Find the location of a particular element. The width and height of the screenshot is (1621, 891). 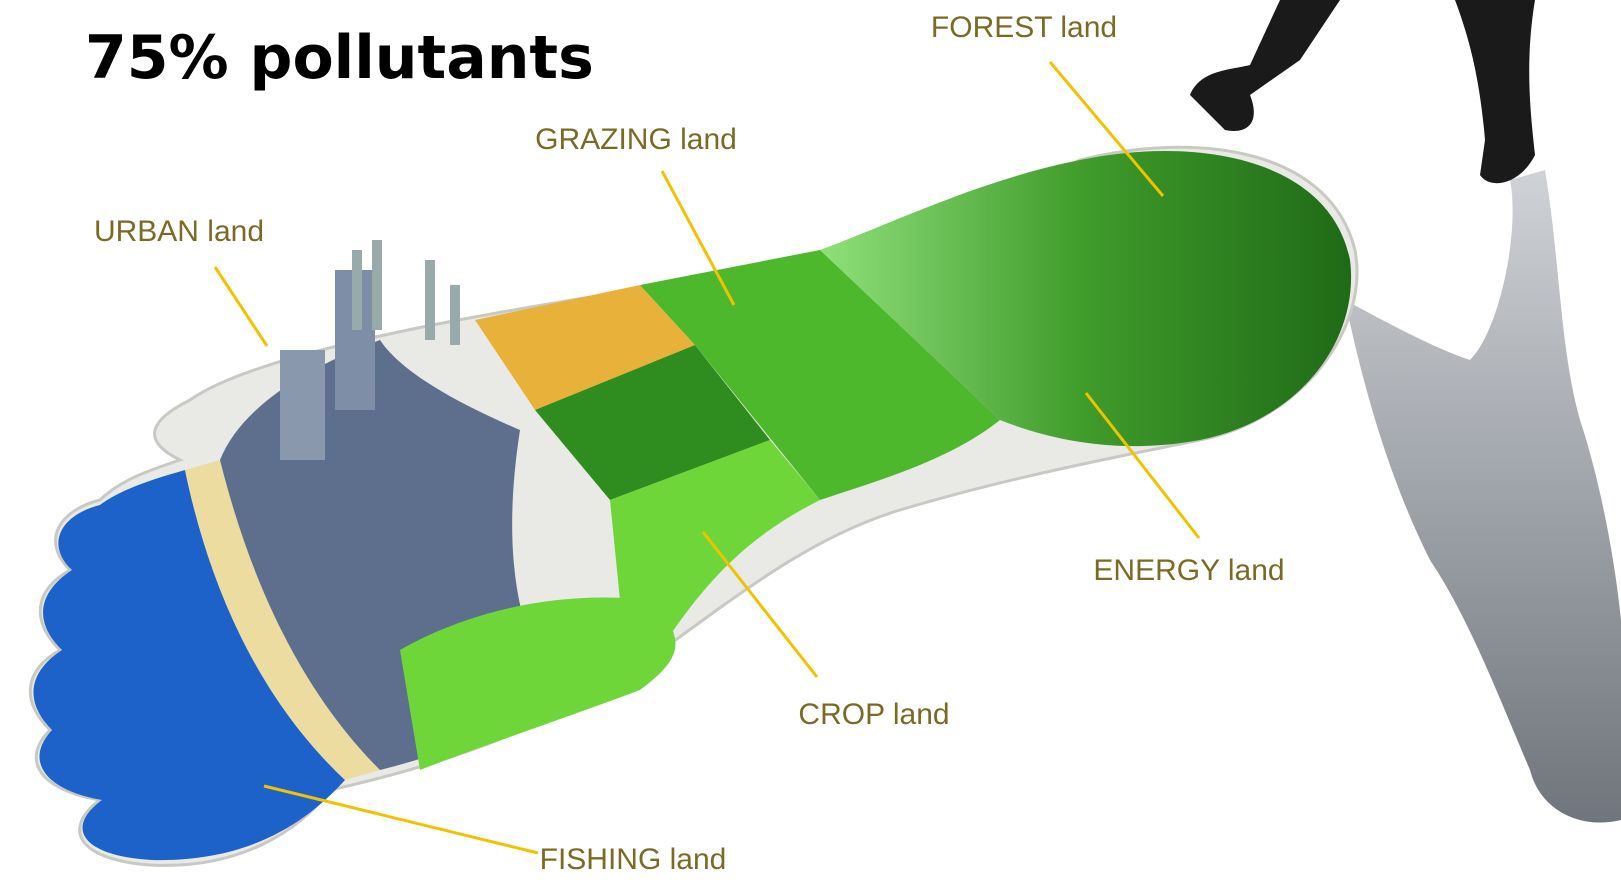

wheat is located at coordinates (585, 347).